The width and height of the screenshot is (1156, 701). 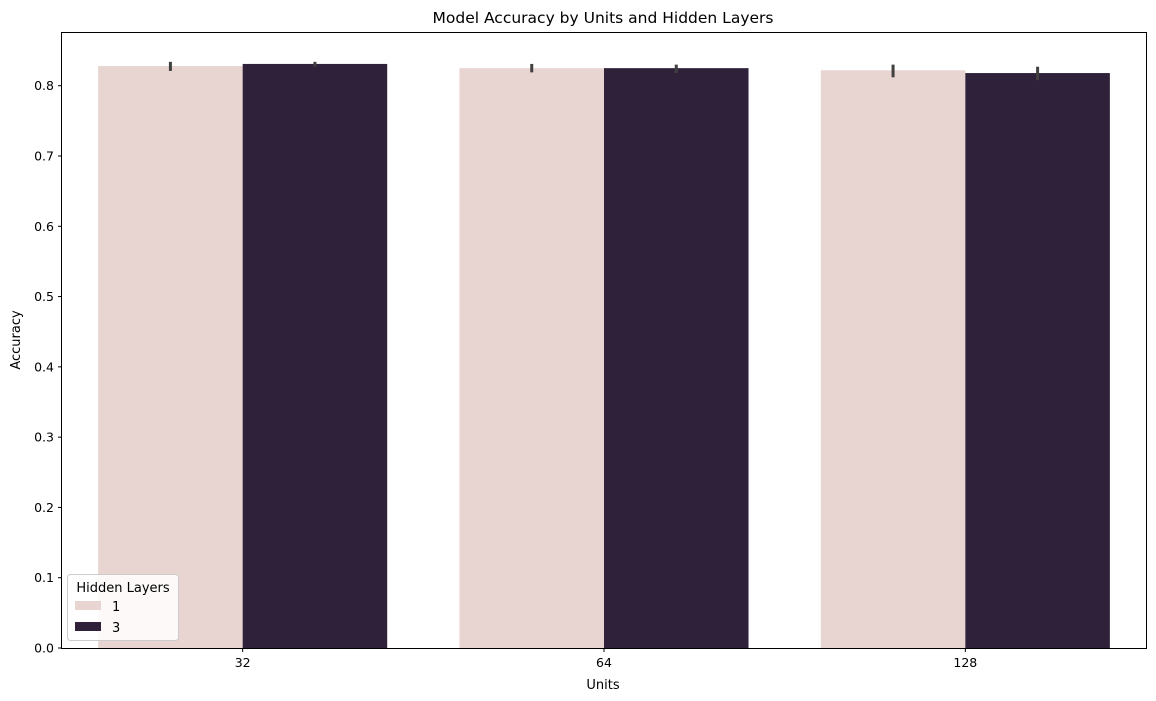 What do you see at coordinates (602, 685) in the screenshot?
I see `x-axis-label: Units` at bounding box center [602, 685].